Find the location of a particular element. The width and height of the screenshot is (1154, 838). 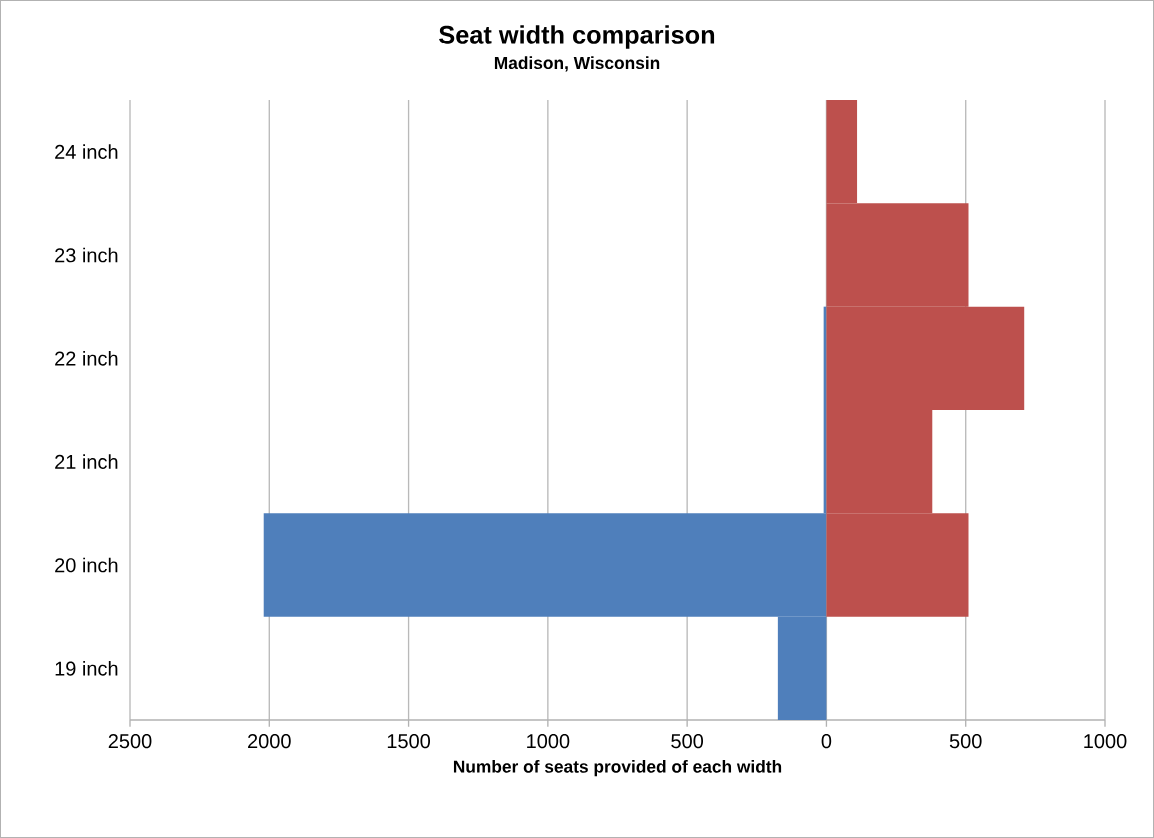

y-tick-label: 22 inch is located at coordinates (86, 358).